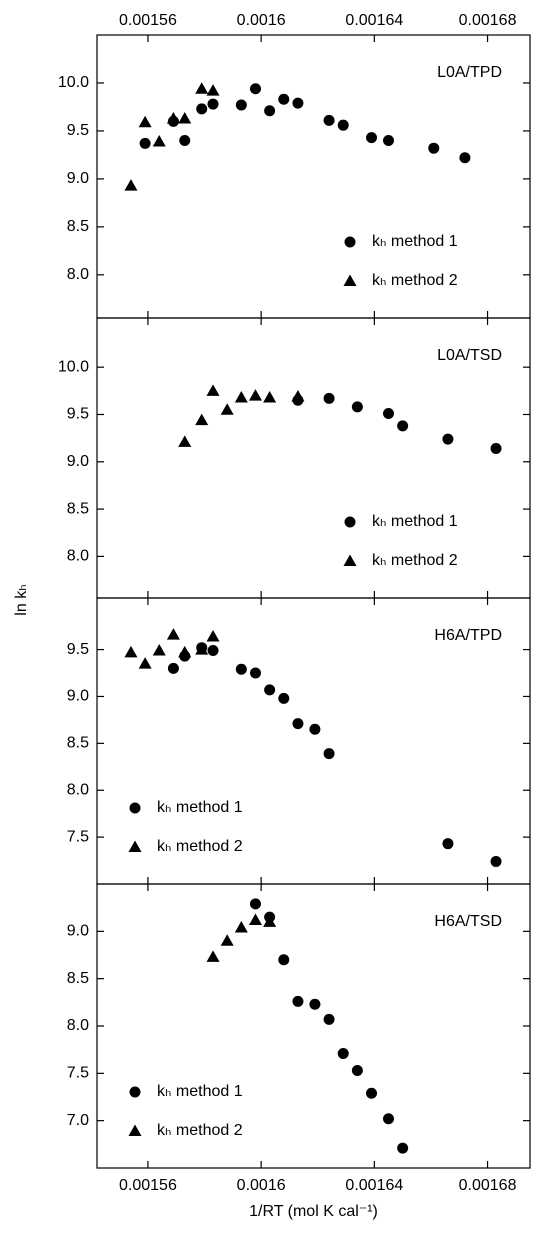  I want to click on x-axis-label: 1/RT (mol K cal⁻¹), so click(313, 1211).